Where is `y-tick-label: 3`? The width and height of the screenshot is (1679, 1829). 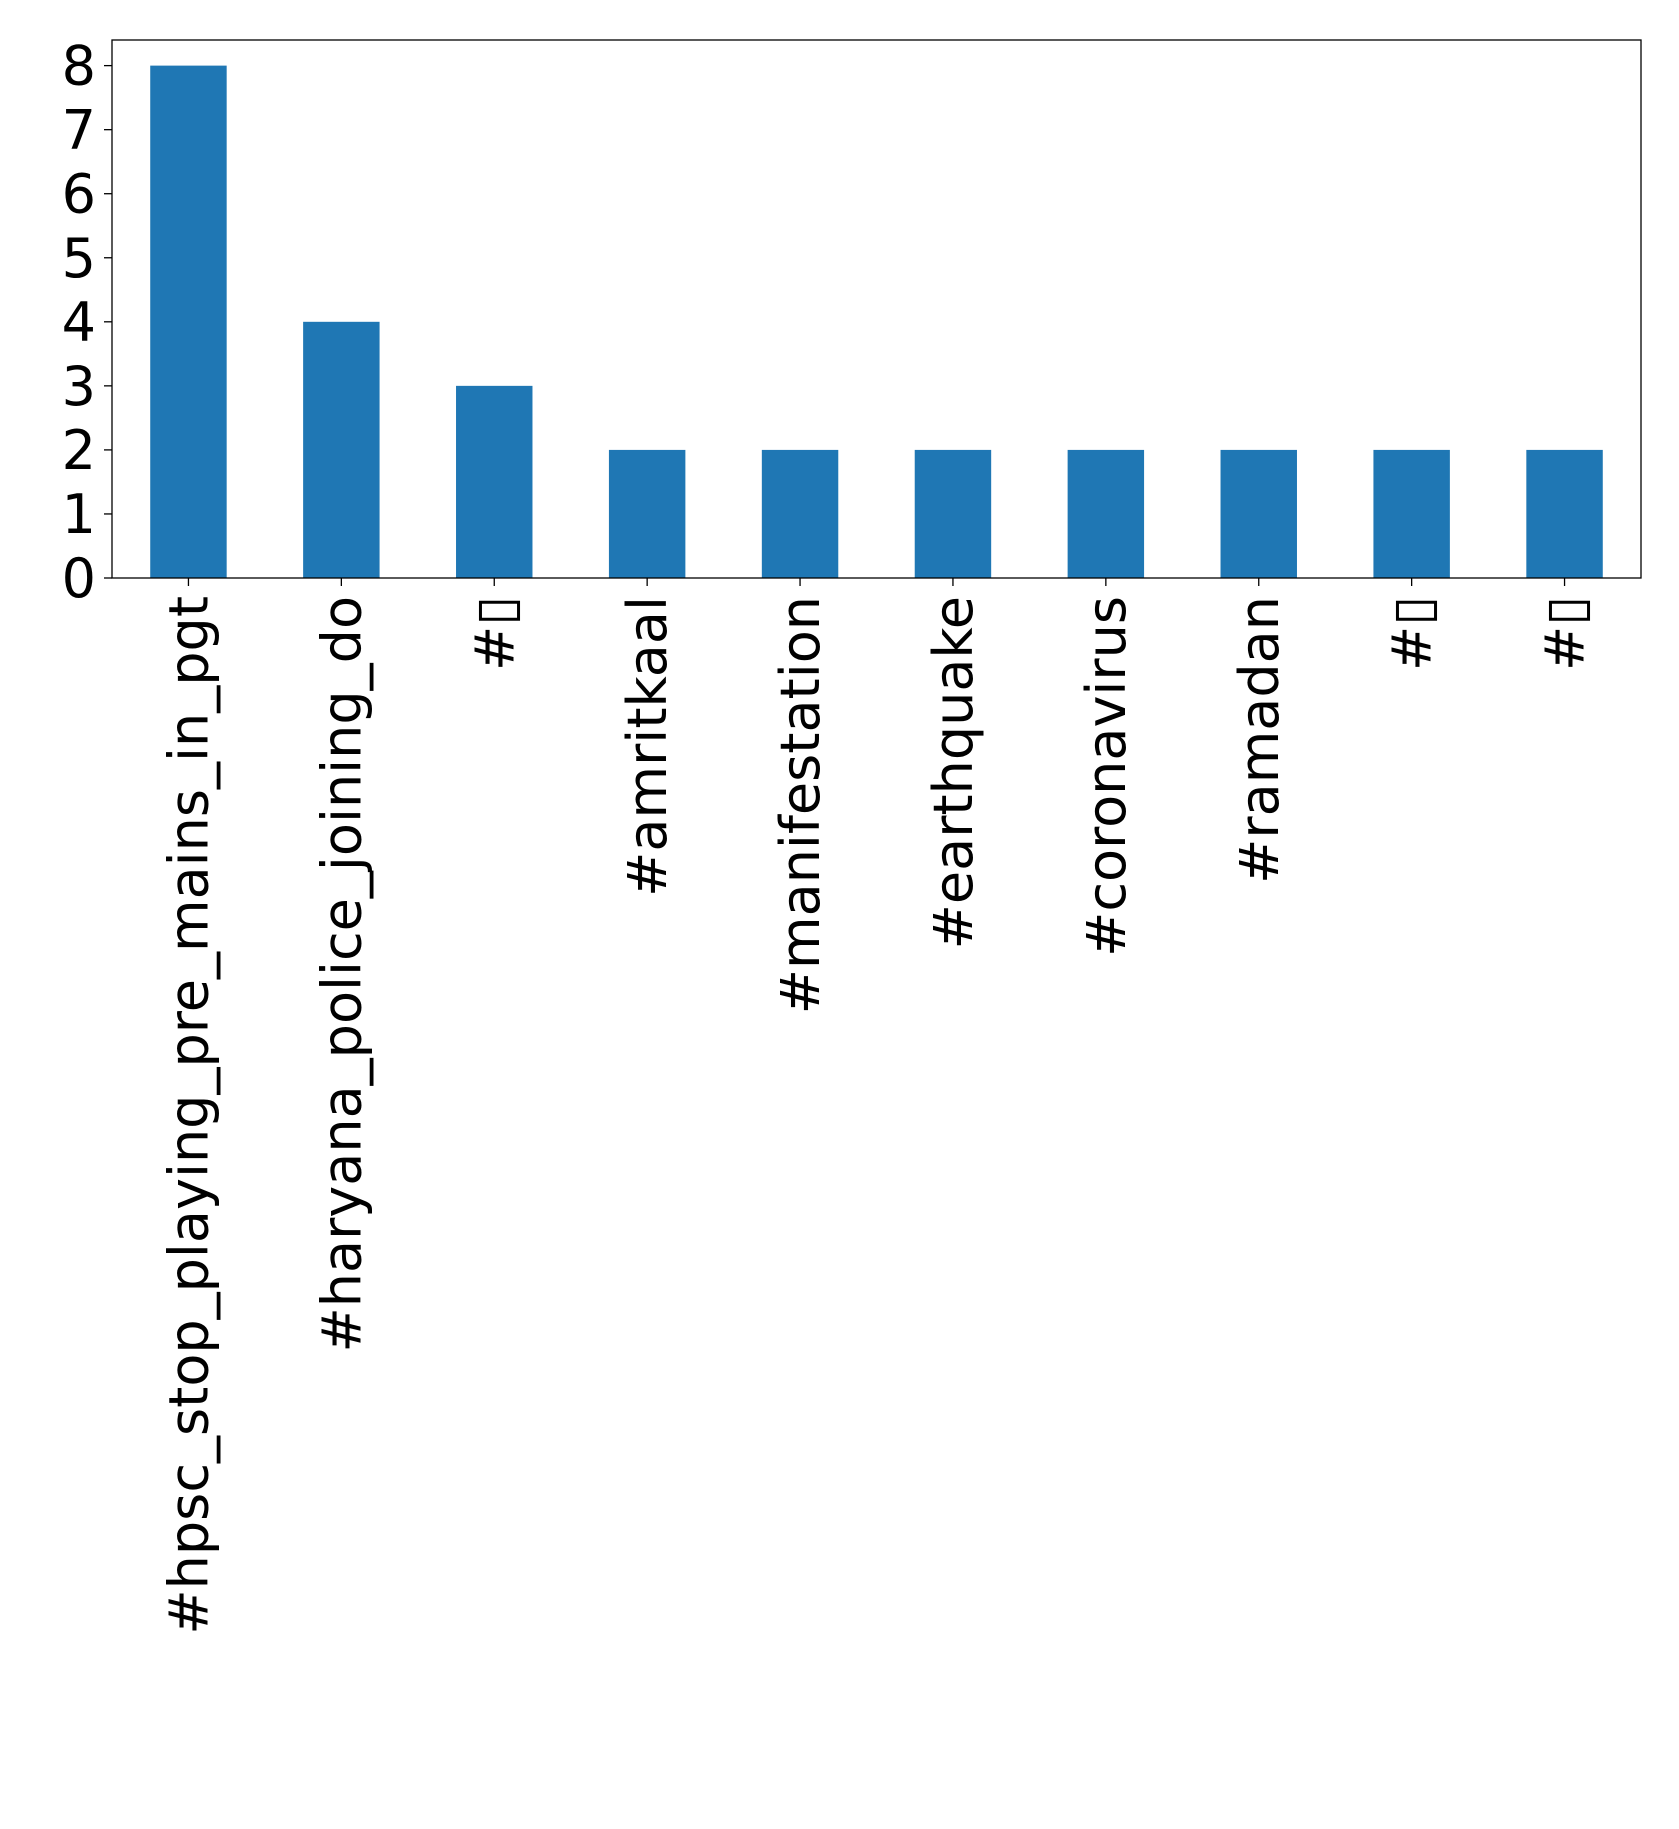
y-tick-label: 3 is located at coordinates (79, 386).